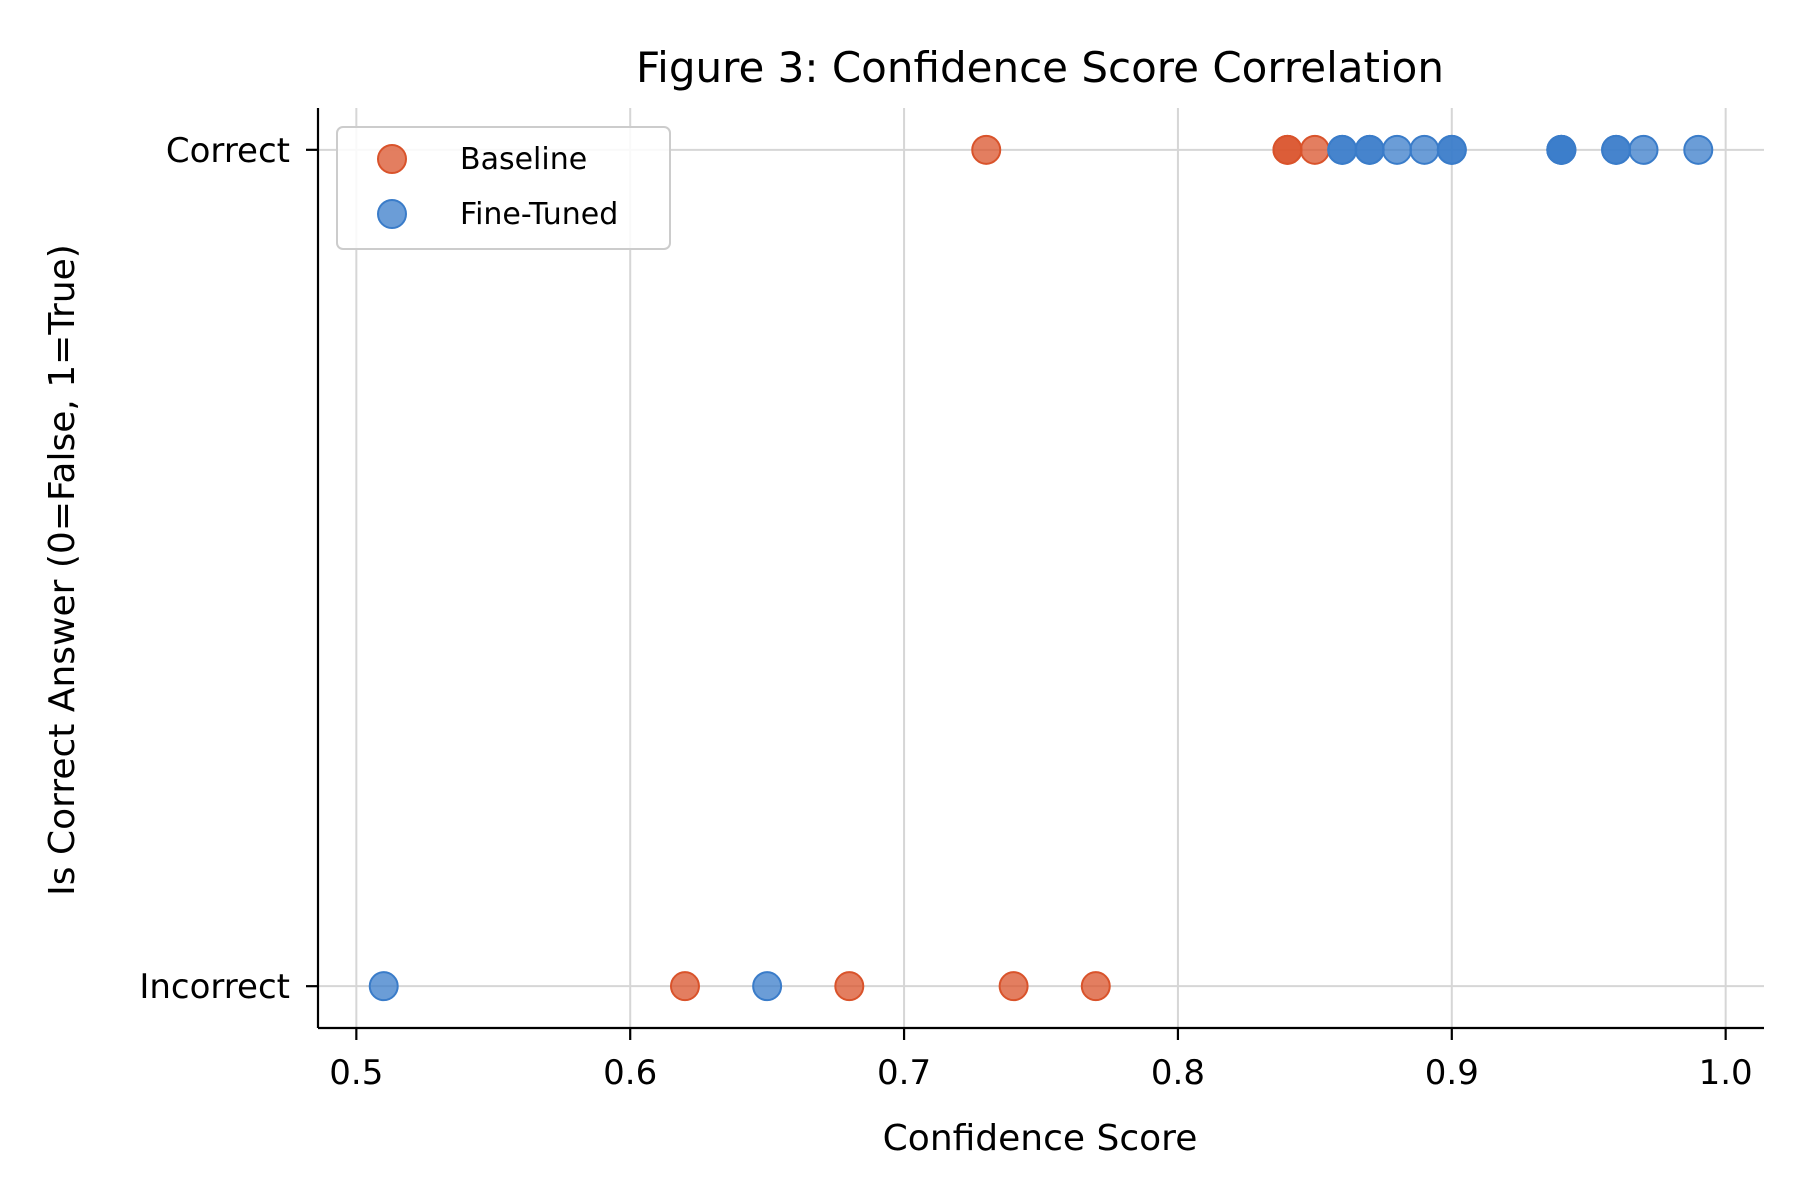 This screenshot has width=1800, height=1200. Describe the element at coordinates (630, 1073) in the screenshot. I see `x-tick-label: 0.6` at that location.